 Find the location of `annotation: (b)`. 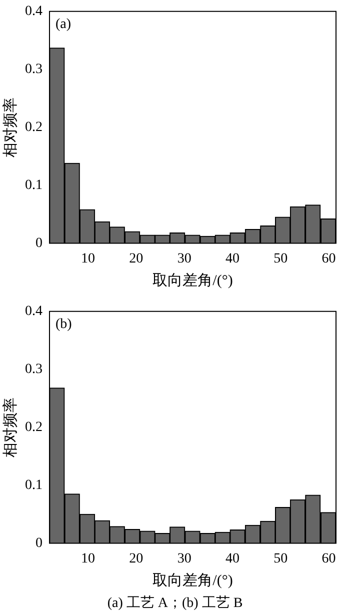

annotation: (b) is located at coordinates (64, 324).